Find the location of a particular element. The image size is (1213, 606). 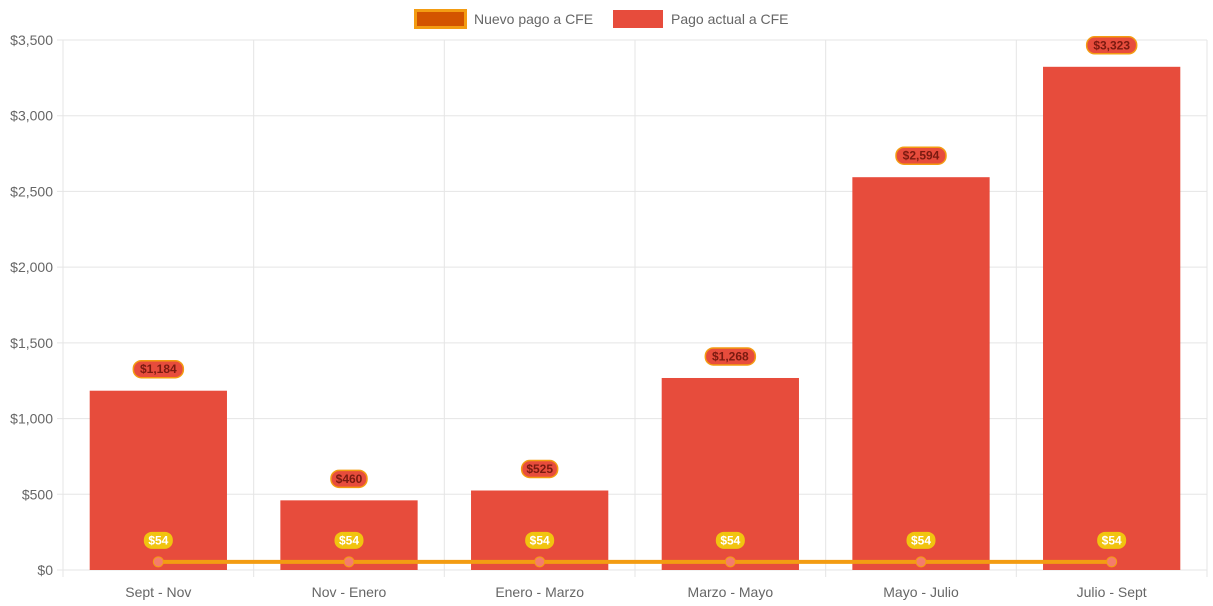

bar-value-label: $1,184 is located at coordinates (158, 369).